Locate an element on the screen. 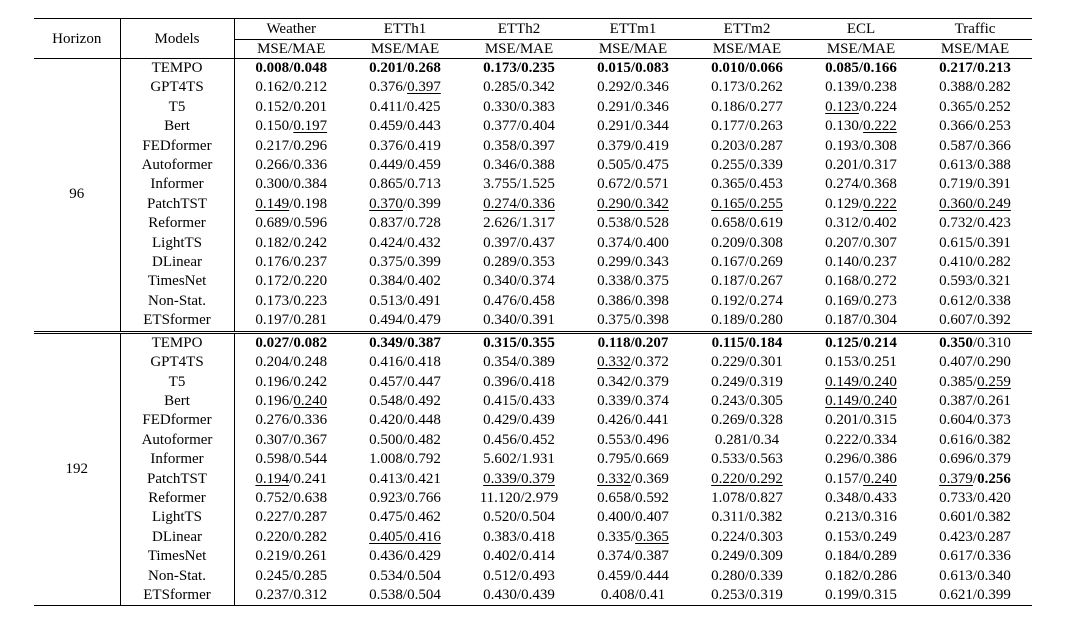 This screenshot has width=1068, height=618. dataset-header: ETTh1 is located at coordinates (405, 29).